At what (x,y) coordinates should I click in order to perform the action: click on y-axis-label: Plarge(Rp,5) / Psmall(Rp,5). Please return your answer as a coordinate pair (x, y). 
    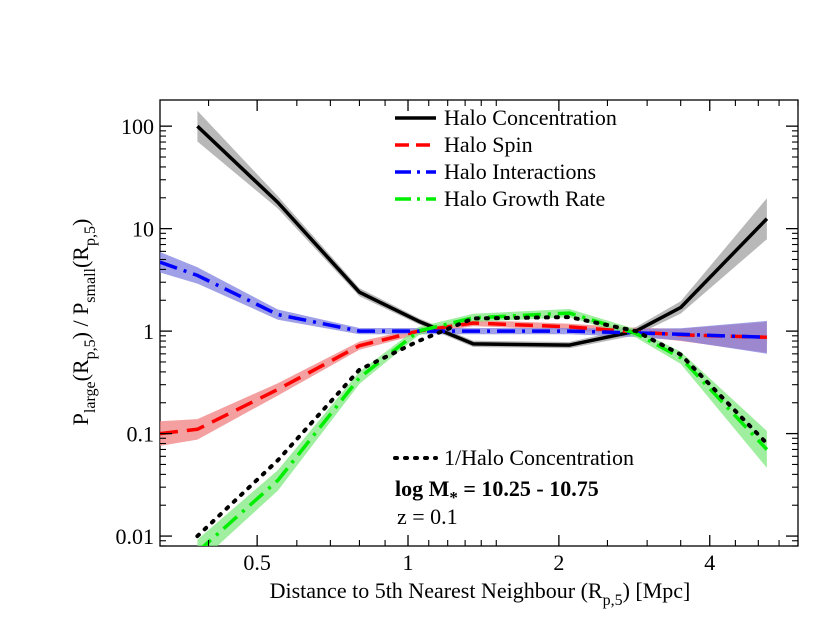
    Looking at the image, I should click on (83, 322).